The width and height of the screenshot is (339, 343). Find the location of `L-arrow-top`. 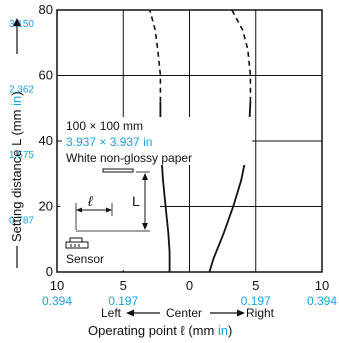

L-arrow-top is located at coordinates (145, 176).